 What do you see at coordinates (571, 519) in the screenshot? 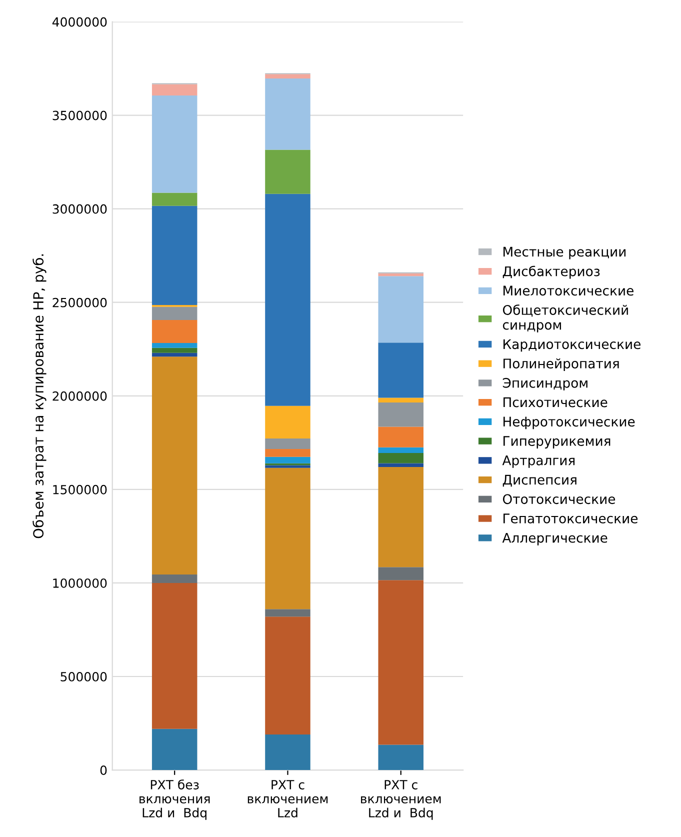
I see `legend-label: Гепатотоксические` at bounding box center [571, 519].